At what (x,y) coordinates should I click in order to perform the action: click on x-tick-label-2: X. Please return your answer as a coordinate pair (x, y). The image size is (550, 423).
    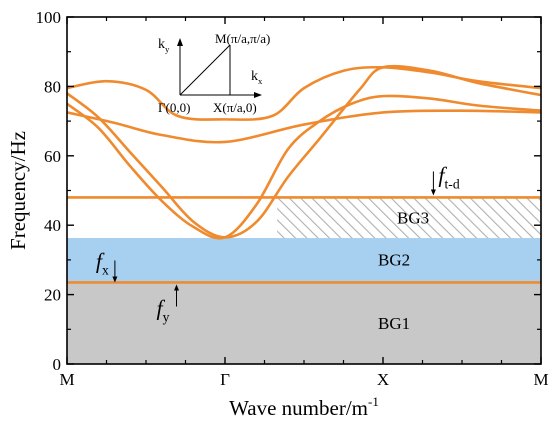
    Looking at the image, I should click on (383, 379).